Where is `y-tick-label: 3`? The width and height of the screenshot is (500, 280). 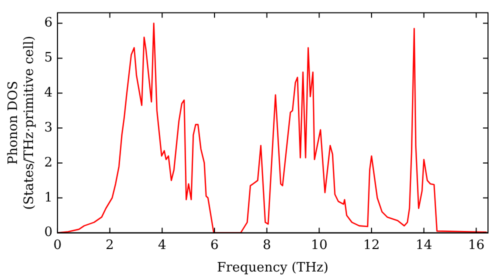 y-tick-label: 3 is located at coordinates (48, 128).